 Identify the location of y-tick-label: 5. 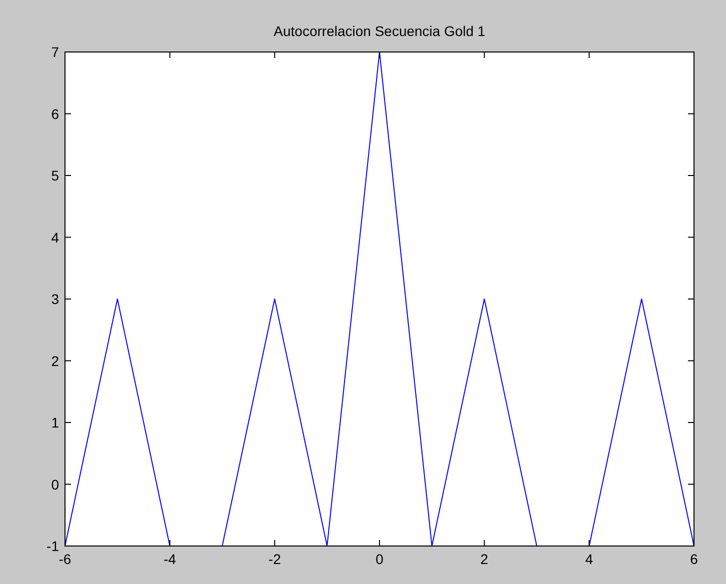
(55, 176).